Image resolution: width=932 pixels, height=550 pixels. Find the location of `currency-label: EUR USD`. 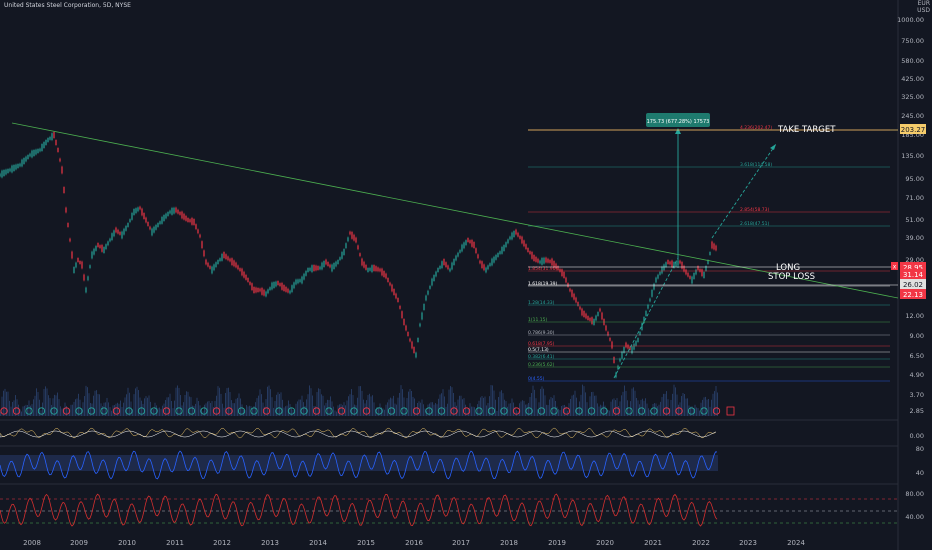

currency-label: EUR USD is located at coordinates (923, 7).